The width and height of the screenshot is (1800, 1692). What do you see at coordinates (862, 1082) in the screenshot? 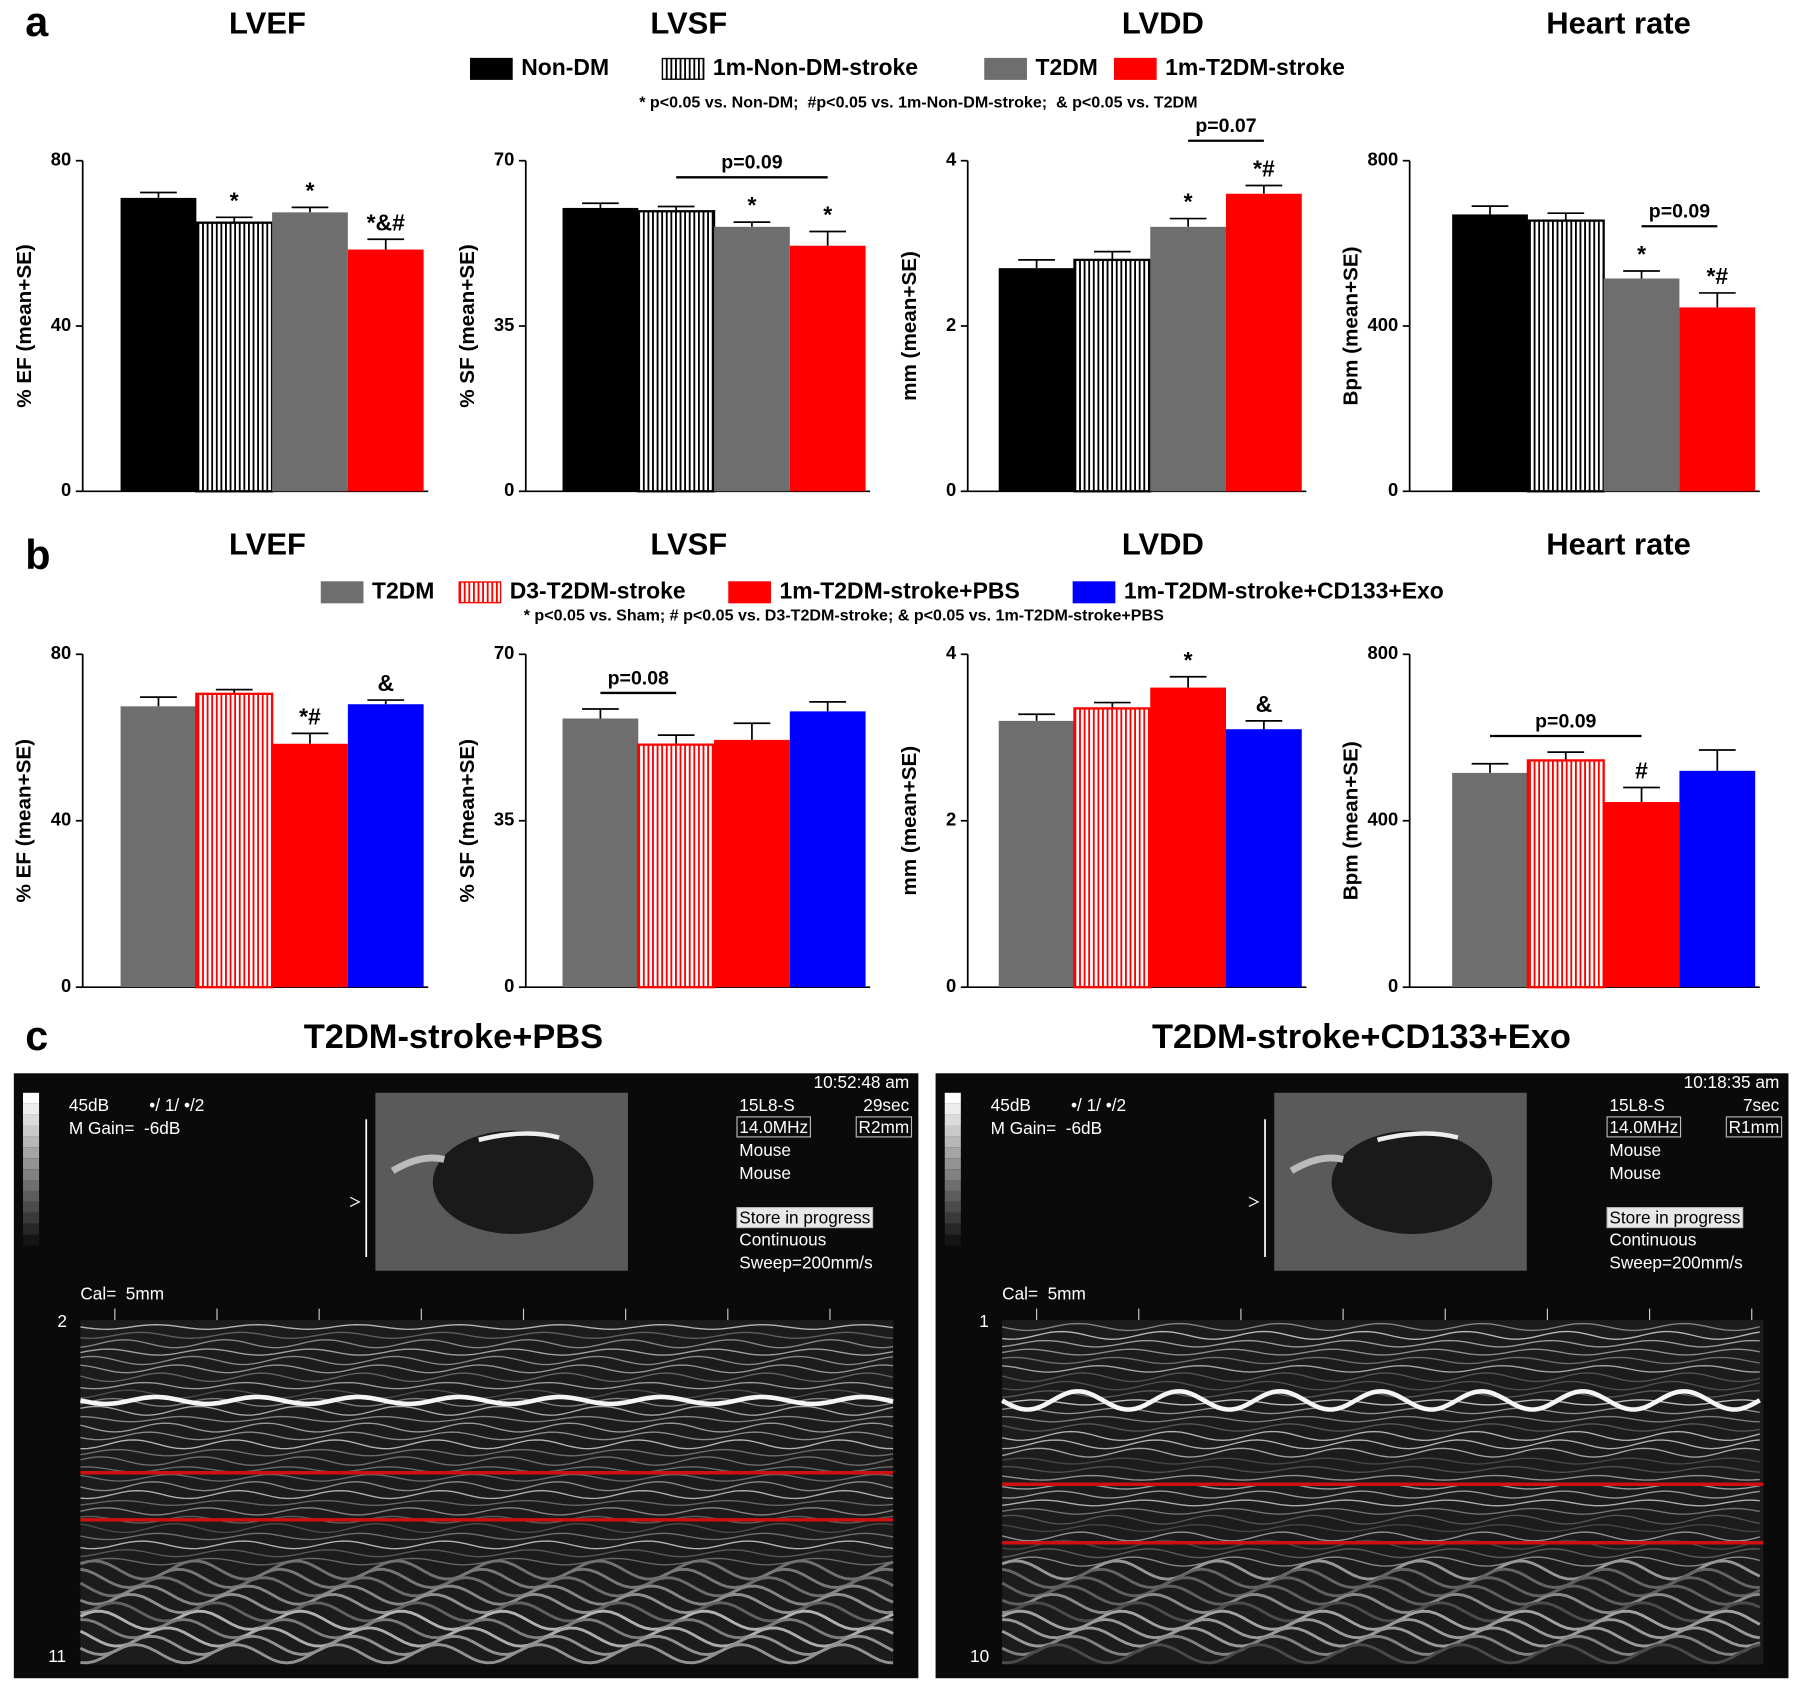
I see `echo-info: 10:52:48 am` at bounding box center [862, 1082].